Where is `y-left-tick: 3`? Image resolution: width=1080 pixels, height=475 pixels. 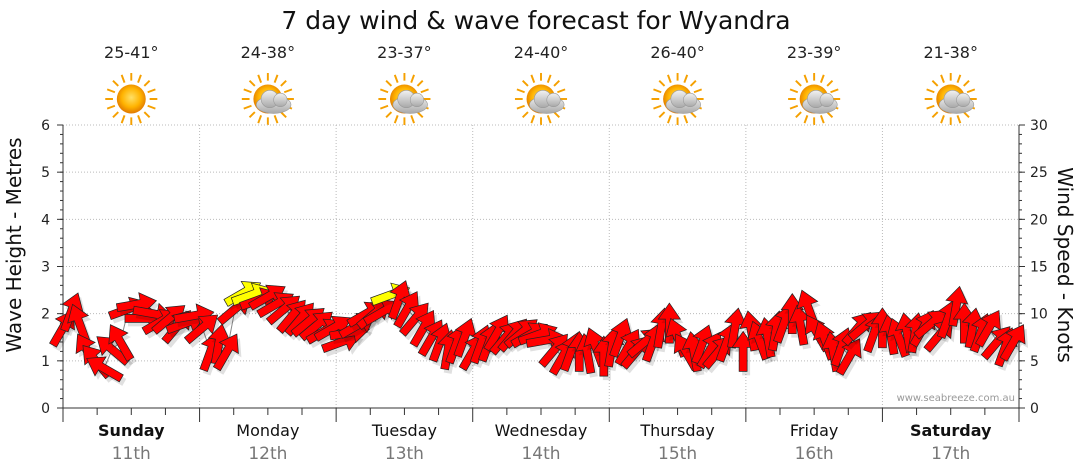 y-left-tick: 3 is located at coordinates (45, 268).